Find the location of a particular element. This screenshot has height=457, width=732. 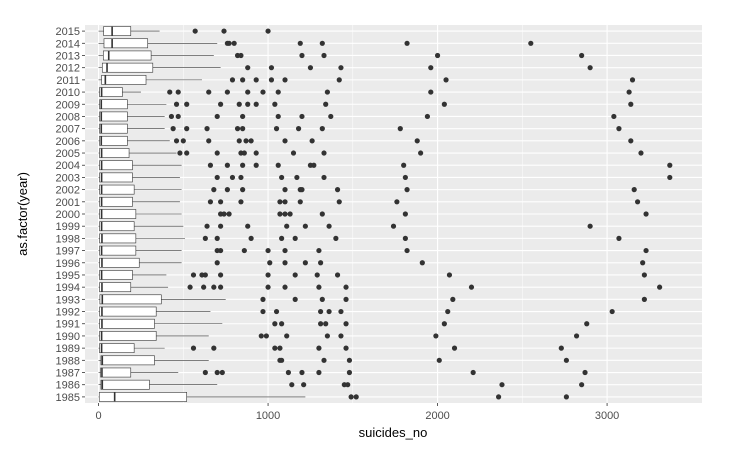

box-2005 is located at coordinates (371, 153).